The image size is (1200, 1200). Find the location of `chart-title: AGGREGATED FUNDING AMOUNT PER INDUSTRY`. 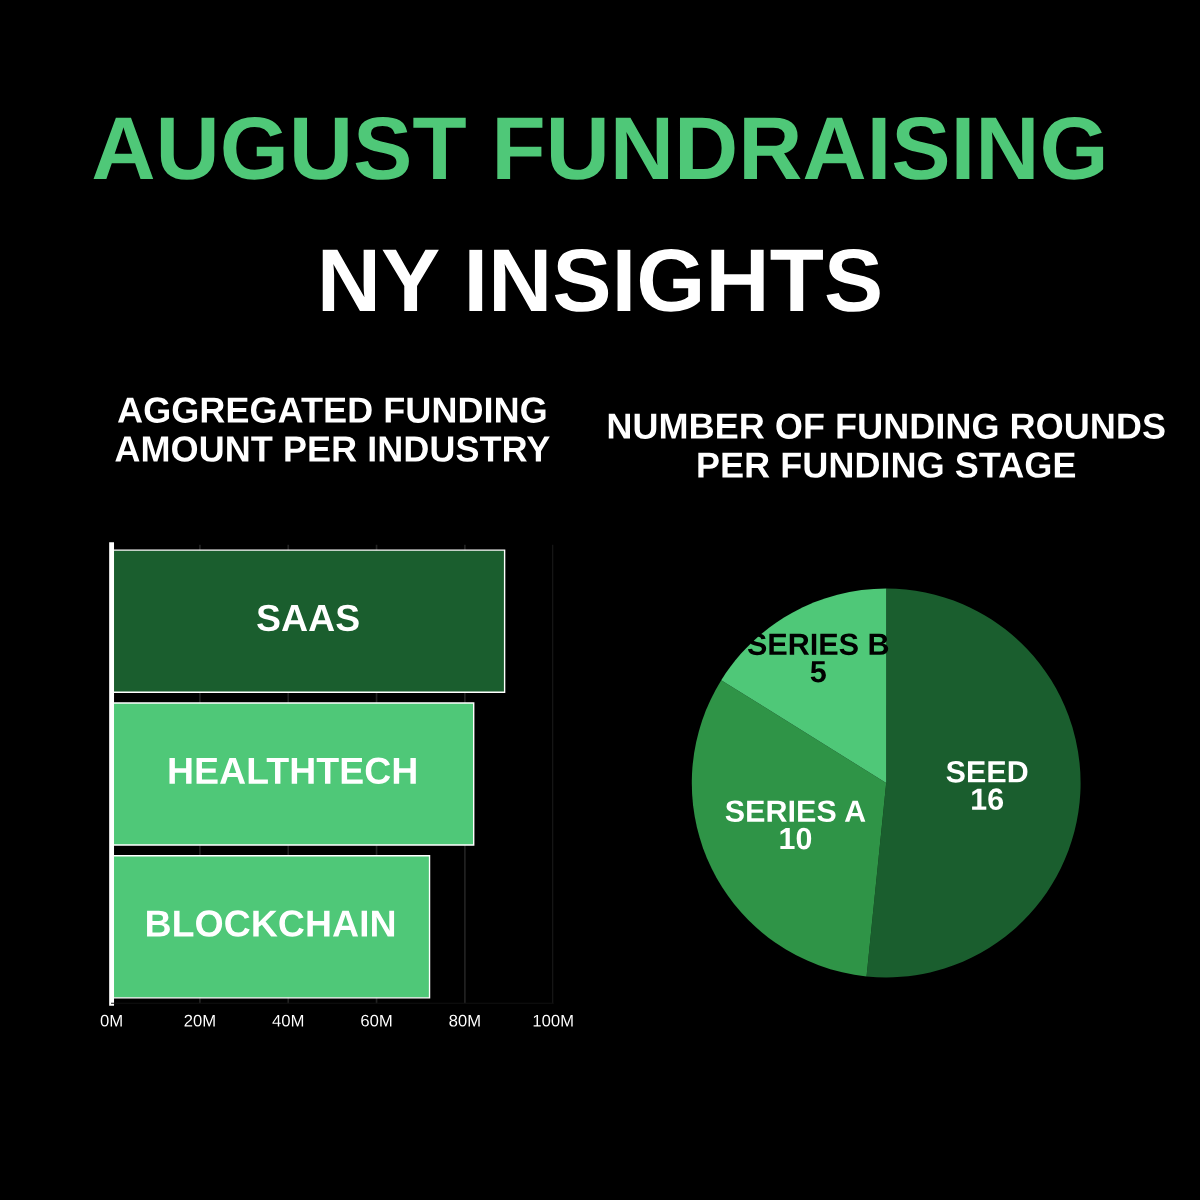

chart-title: AGGREGATED FUNDING AMOUNT PER INDUSTRY is located at coordinates (332, 429).